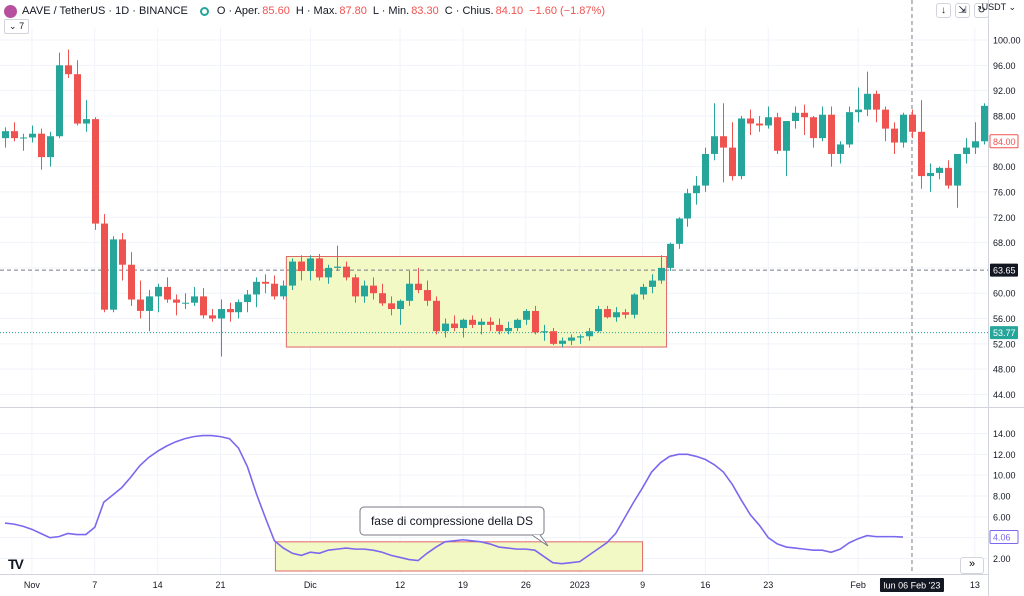 The height and width of the screenshot is (596, 1024). I want to click on annotation-callout: fase di compressione della DS, so click(454, 526).